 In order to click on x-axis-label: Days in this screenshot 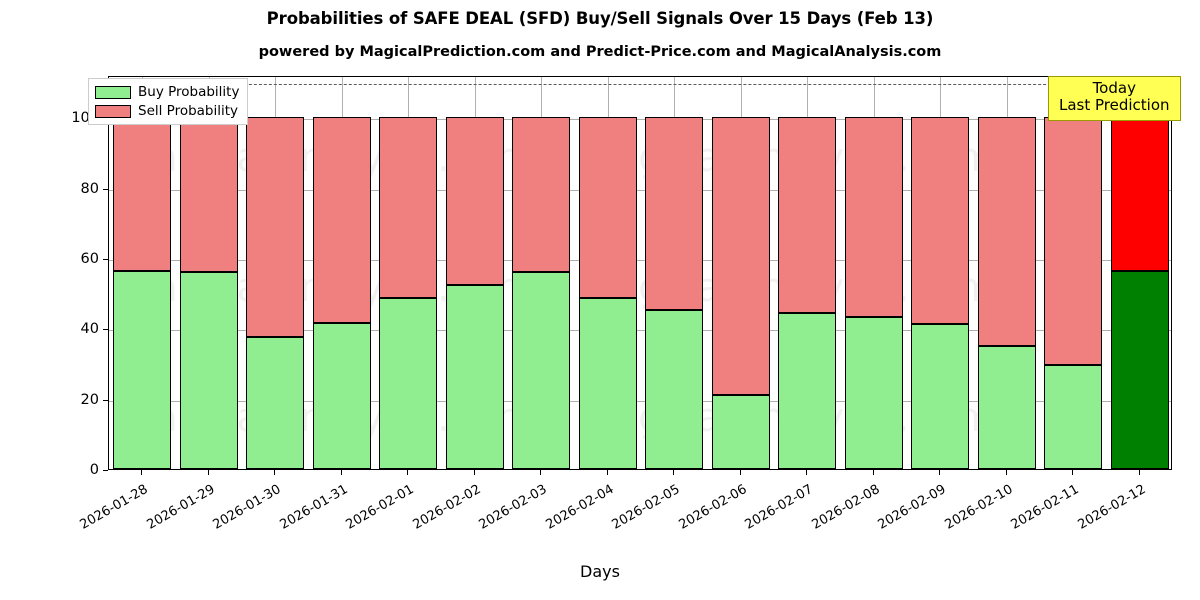, I will do `click(600, 571)`.